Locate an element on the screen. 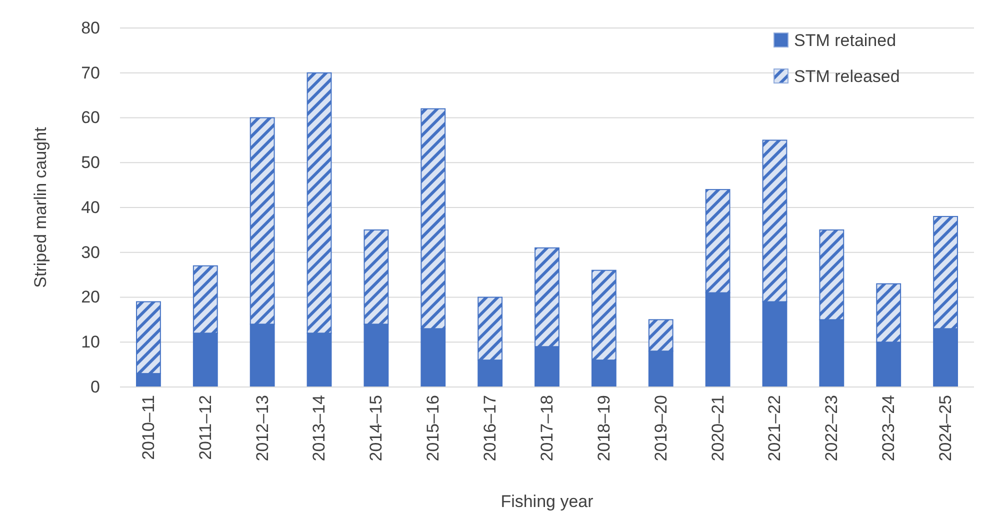  legend-label: STM retained is located at coordinates (845, 40).